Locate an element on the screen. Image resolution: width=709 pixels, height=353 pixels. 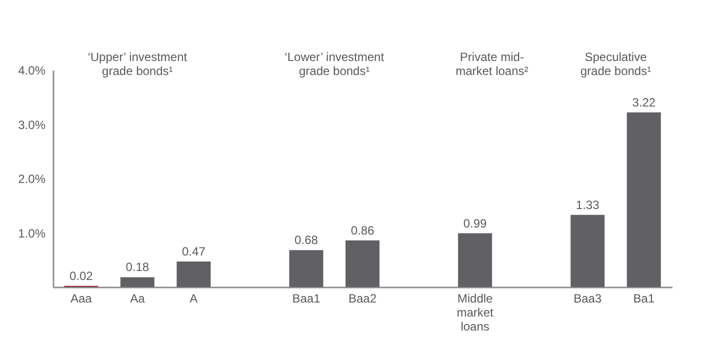
data-label: 3.22 is located at coordinates (644, 102).